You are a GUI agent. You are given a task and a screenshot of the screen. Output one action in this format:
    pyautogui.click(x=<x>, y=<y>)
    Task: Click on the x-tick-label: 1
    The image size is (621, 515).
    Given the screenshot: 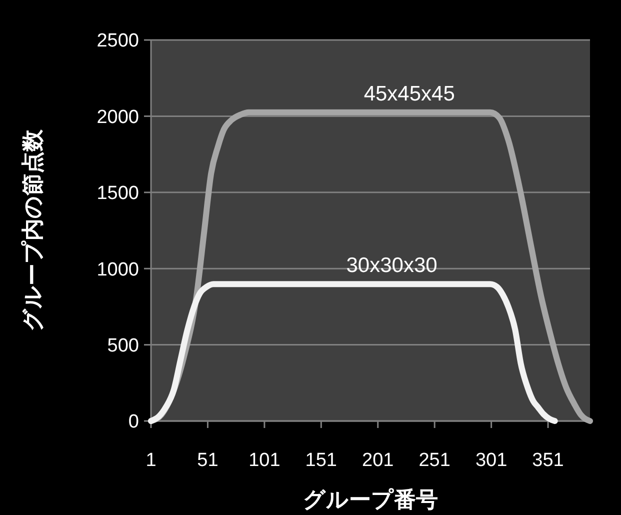 What is the action you would take?
    pyautogui.click(x=151, y=460)
    